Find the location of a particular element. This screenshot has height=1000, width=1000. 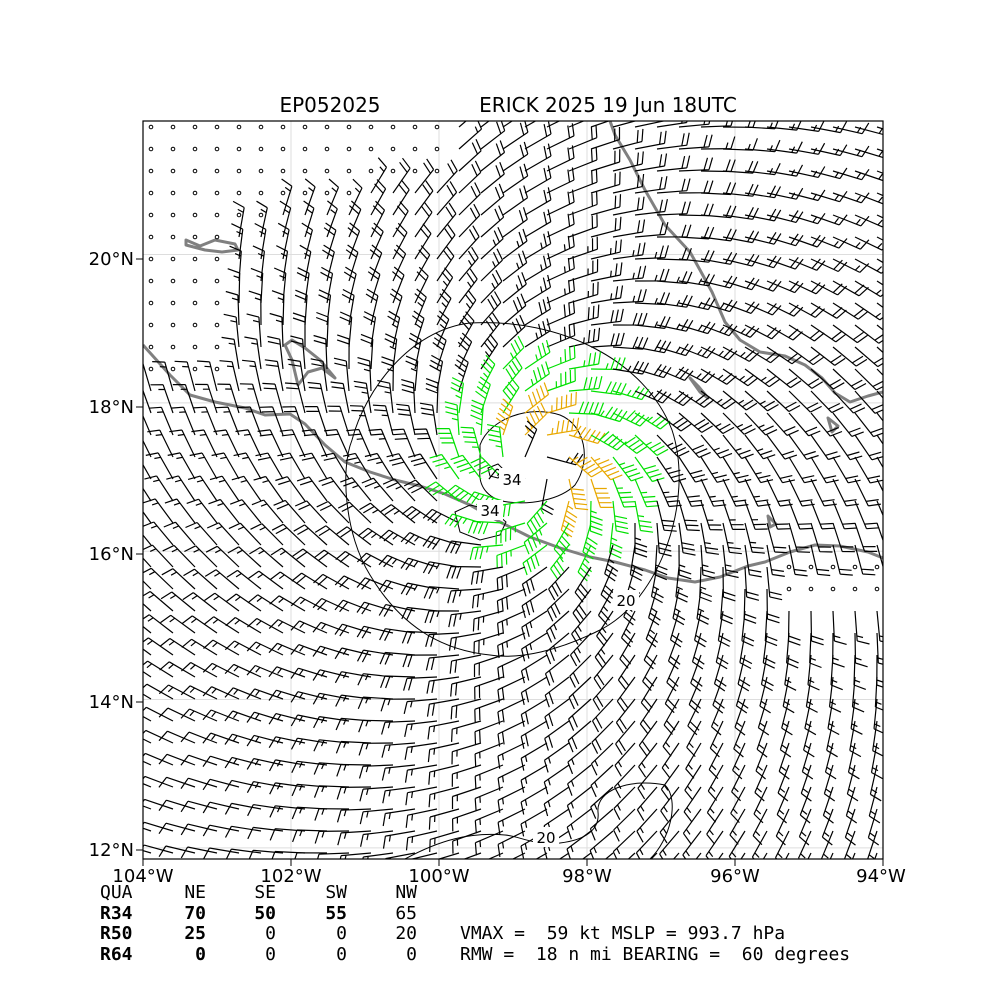

y-tick-label: 18°N is located at coordinates (111, 407).